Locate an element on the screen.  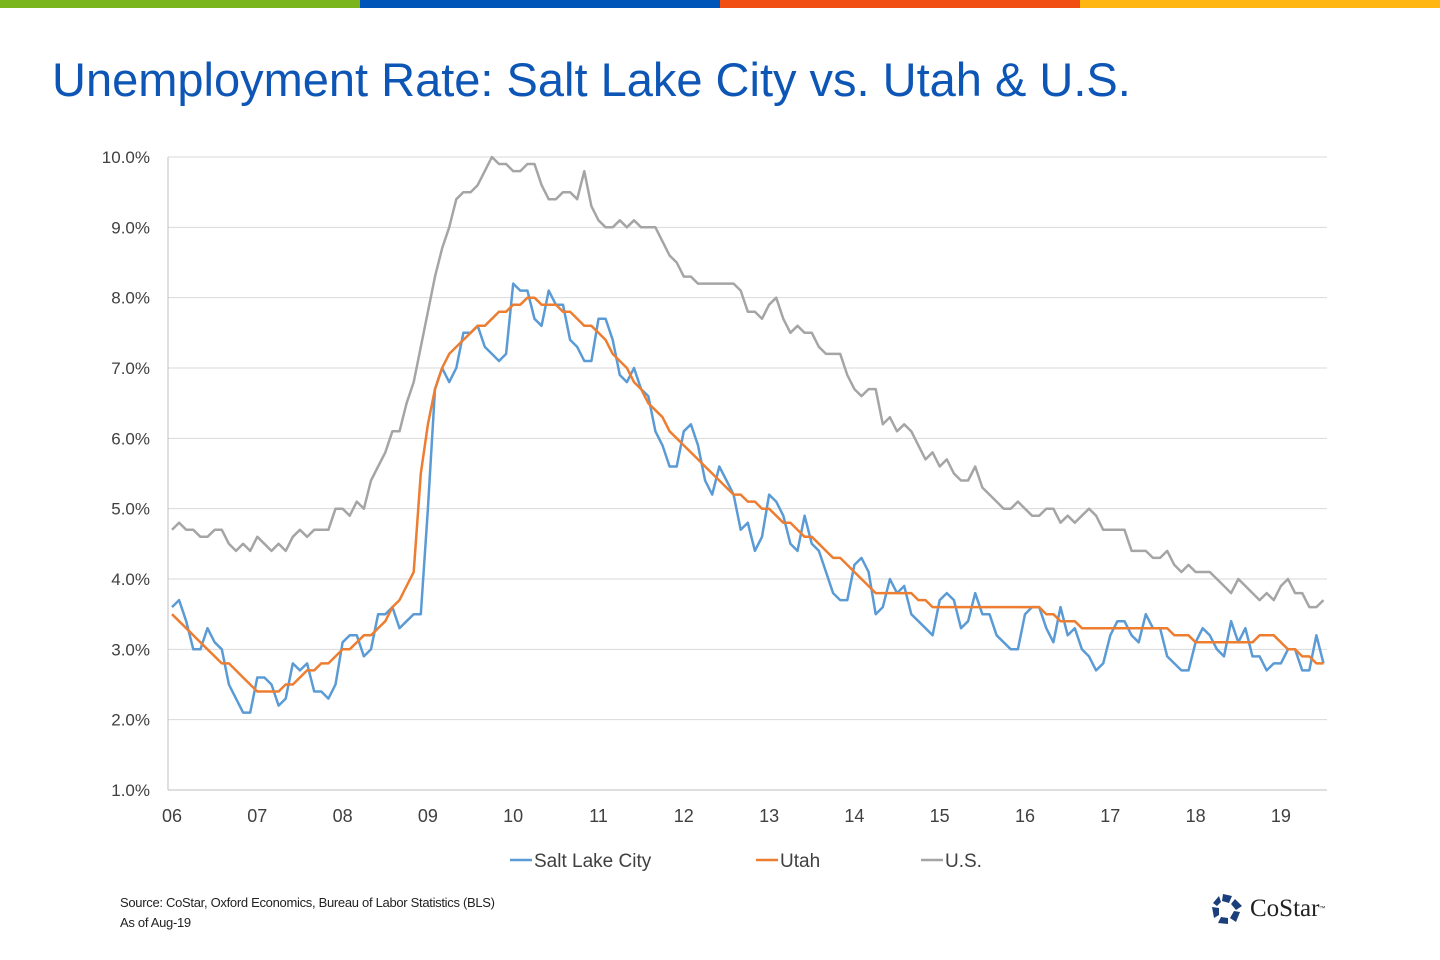
x-tick-label: 12 is located at coordinates (684, 816).